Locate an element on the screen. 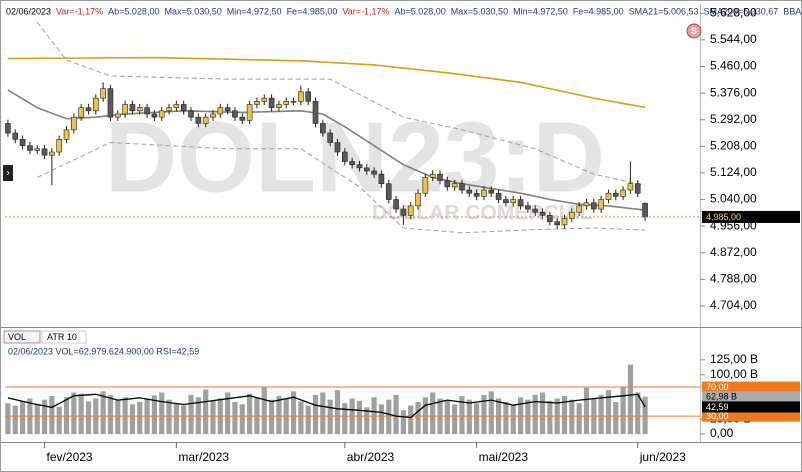  last-price-box is located at coordinates (751, 216).